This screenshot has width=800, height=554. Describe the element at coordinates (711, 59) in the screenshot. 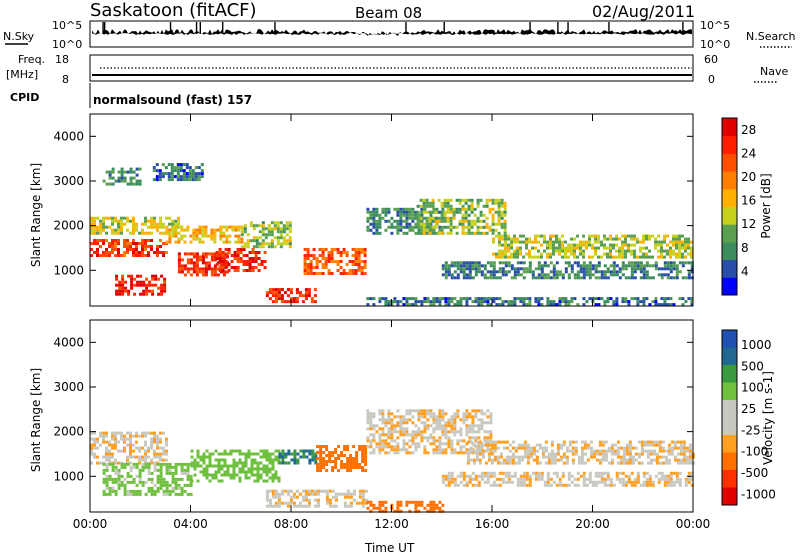

I see `nave-tick-top: 60` at that location.